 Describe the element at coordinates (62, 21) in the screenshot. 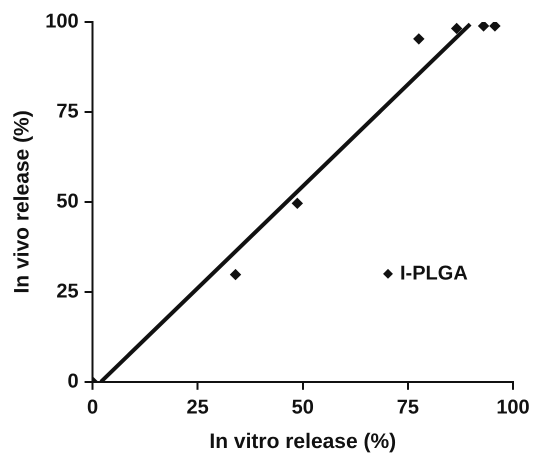

I see `y-tick-label: 100` at that location.